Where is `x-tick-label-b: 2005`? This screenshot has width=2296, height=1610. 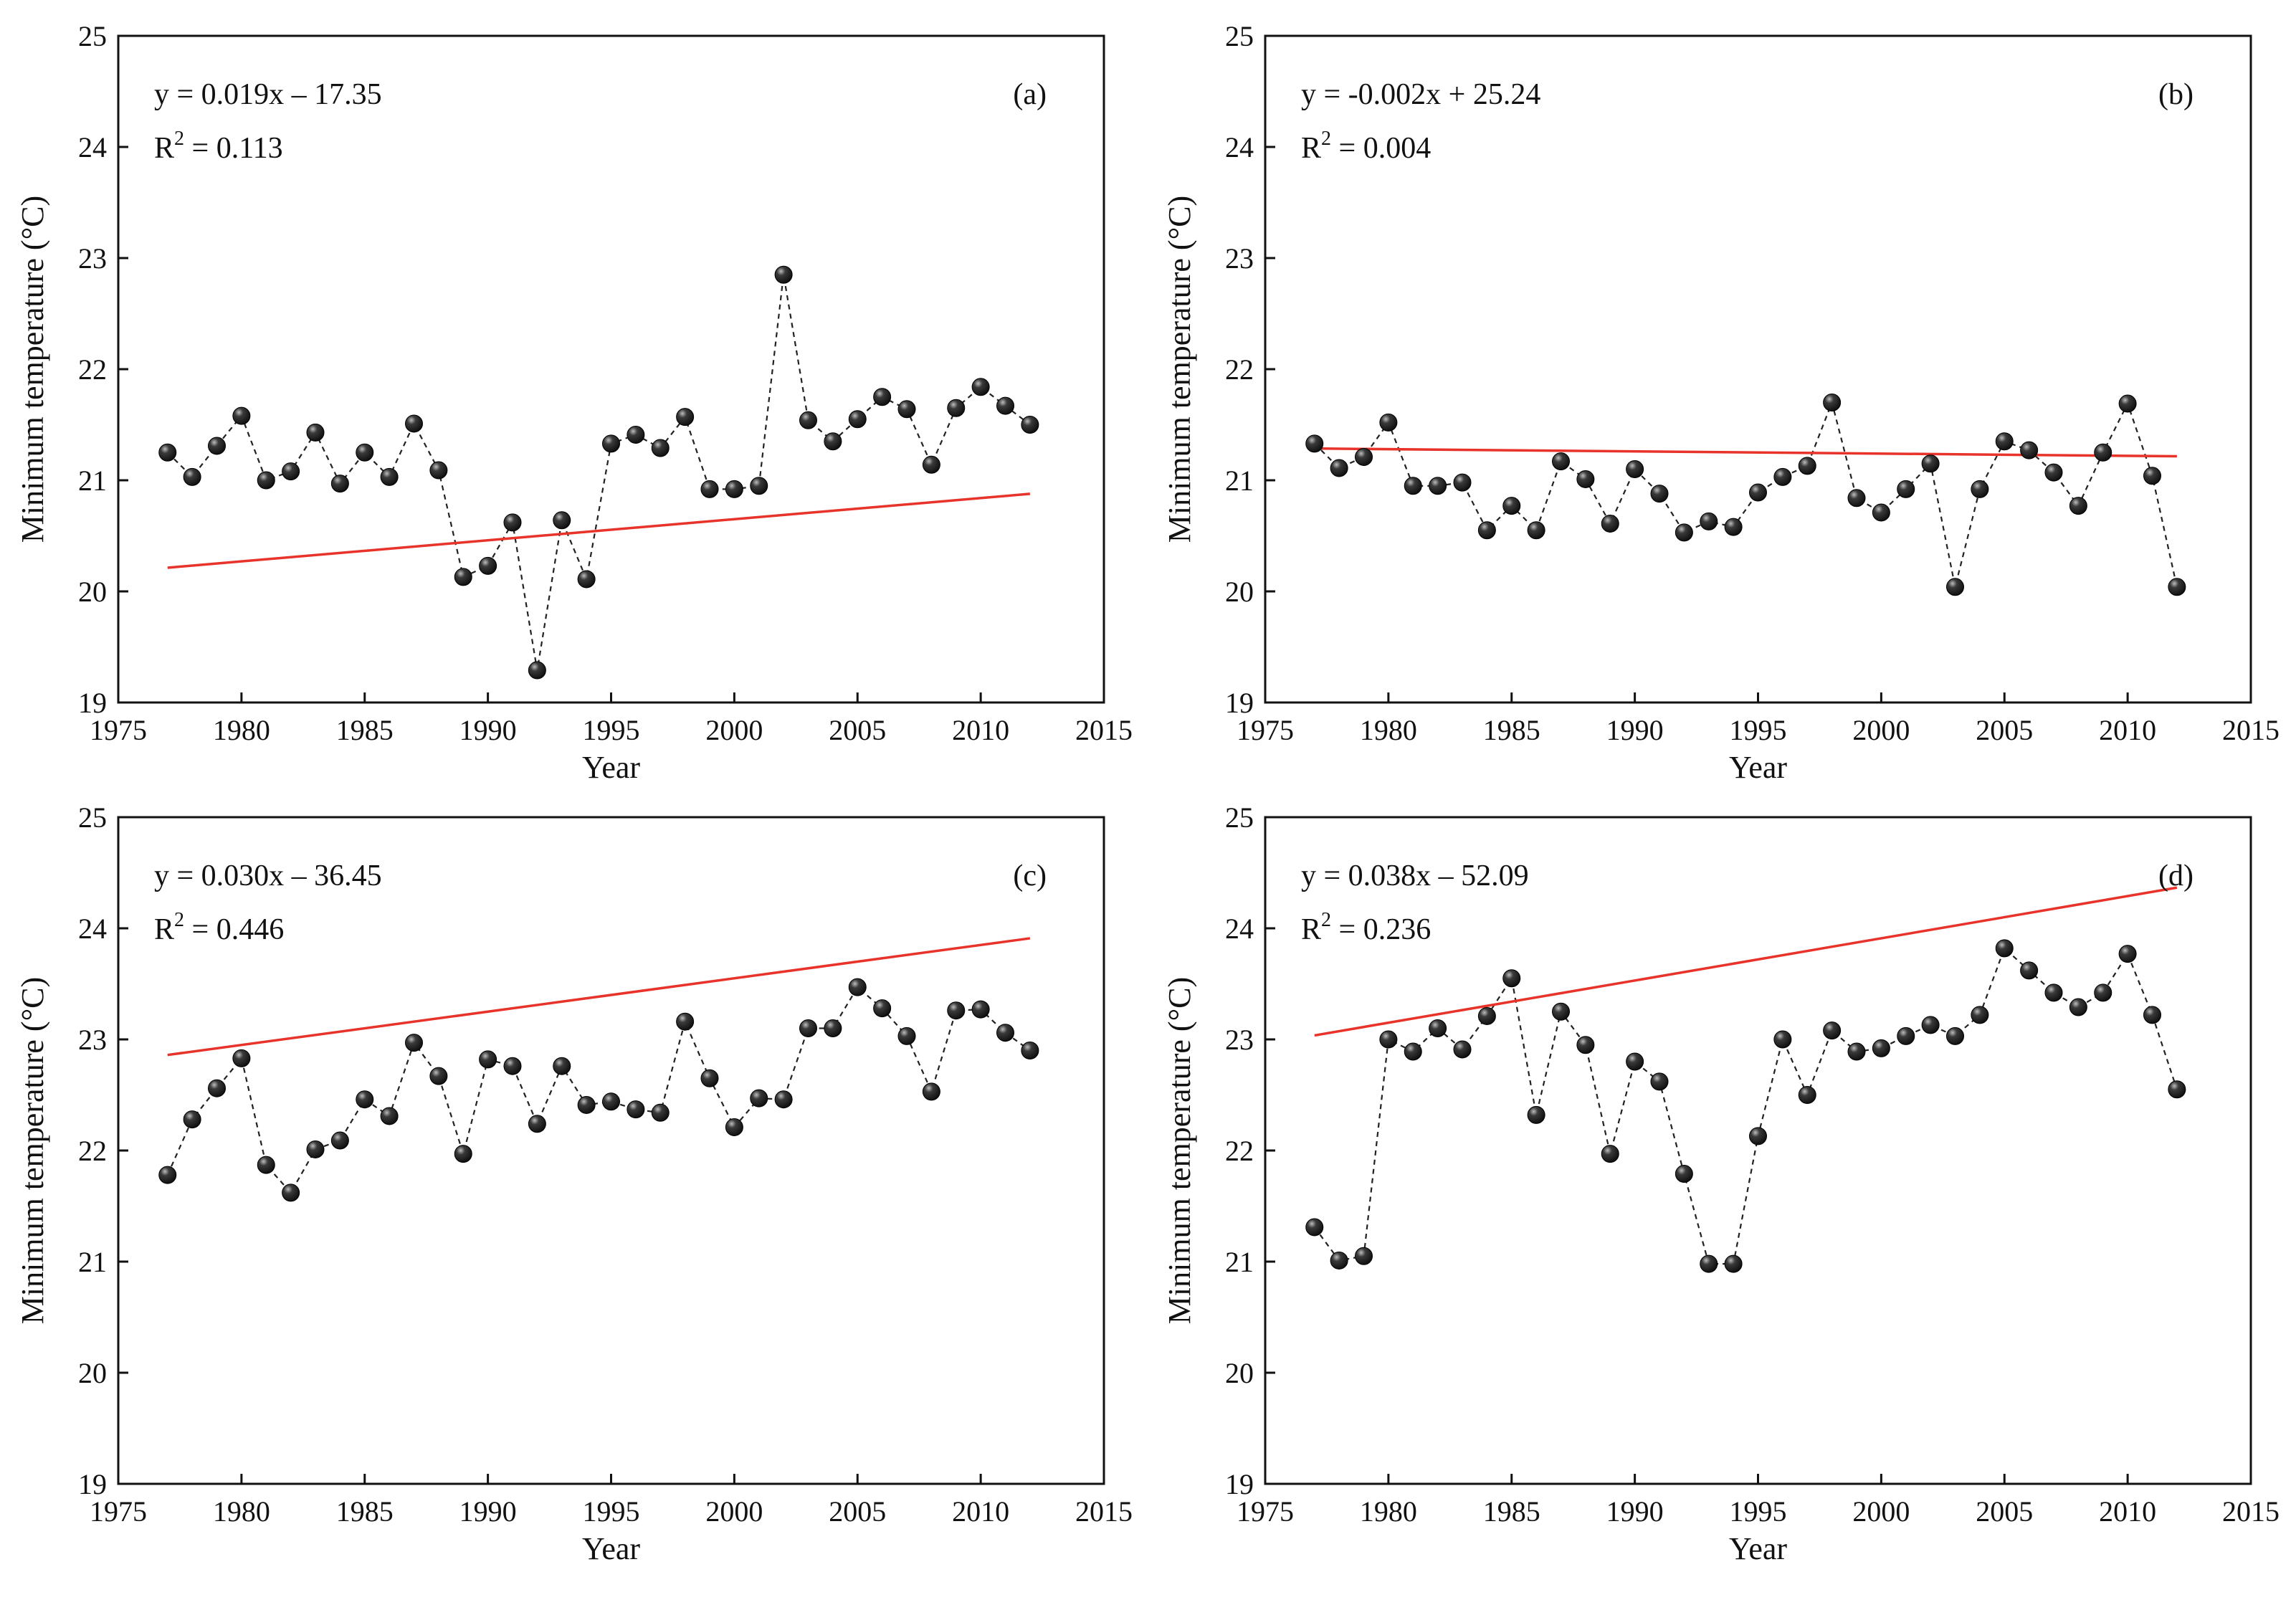 x-tick-label-b: 2005 is located at coordinates (2004, 730).